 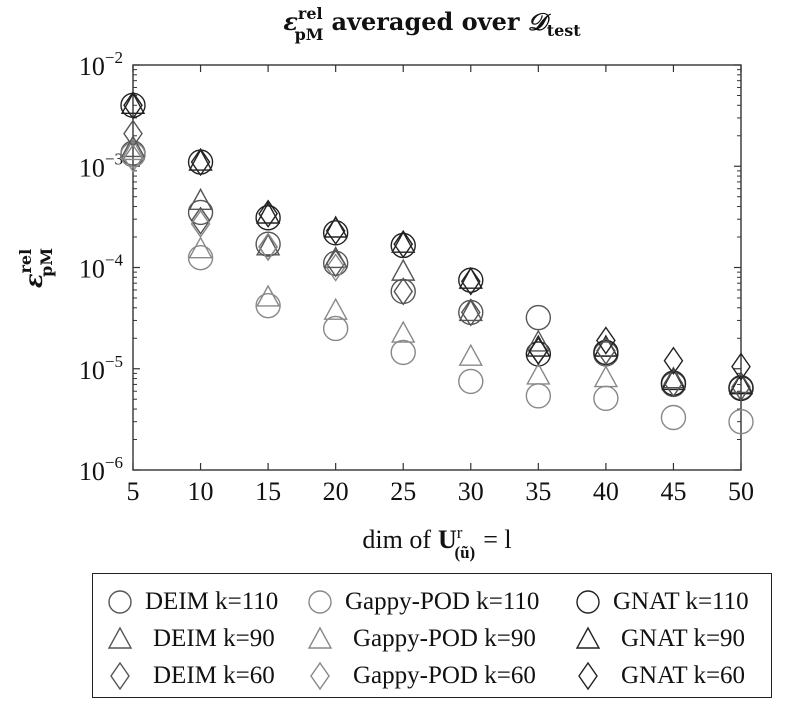 I want to click on legend-item: GNAT k=60, so click(x=659, y=676).